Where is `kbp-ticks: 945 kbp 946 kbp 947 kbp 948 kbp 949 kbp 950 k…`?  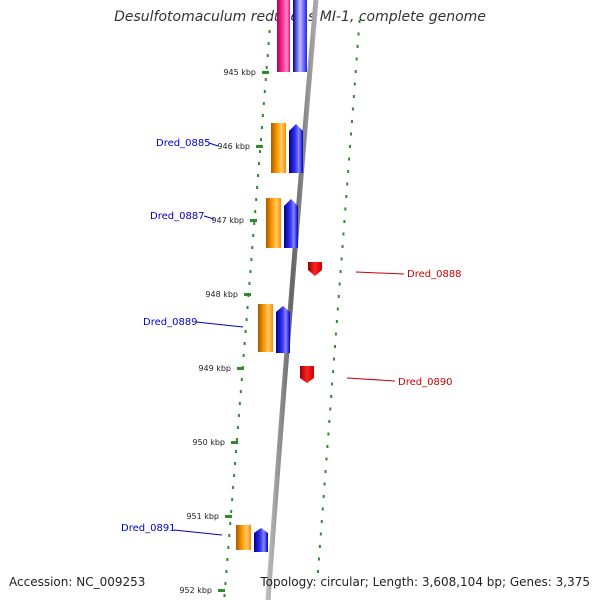 kbp-ticks: 945 kbp 946 kbp 947 kbp 948 kbp 949 kbp 950 k… is located at coordinates (224, 331).